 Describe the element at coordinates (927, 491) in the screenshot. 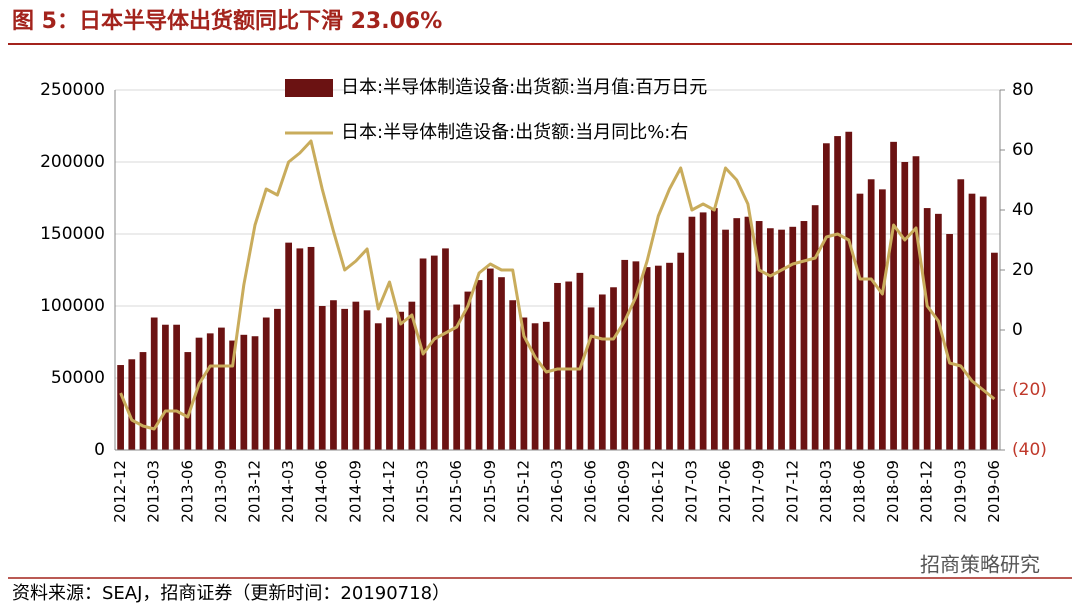

I see `x-tick-label: 2018-12` at that location.